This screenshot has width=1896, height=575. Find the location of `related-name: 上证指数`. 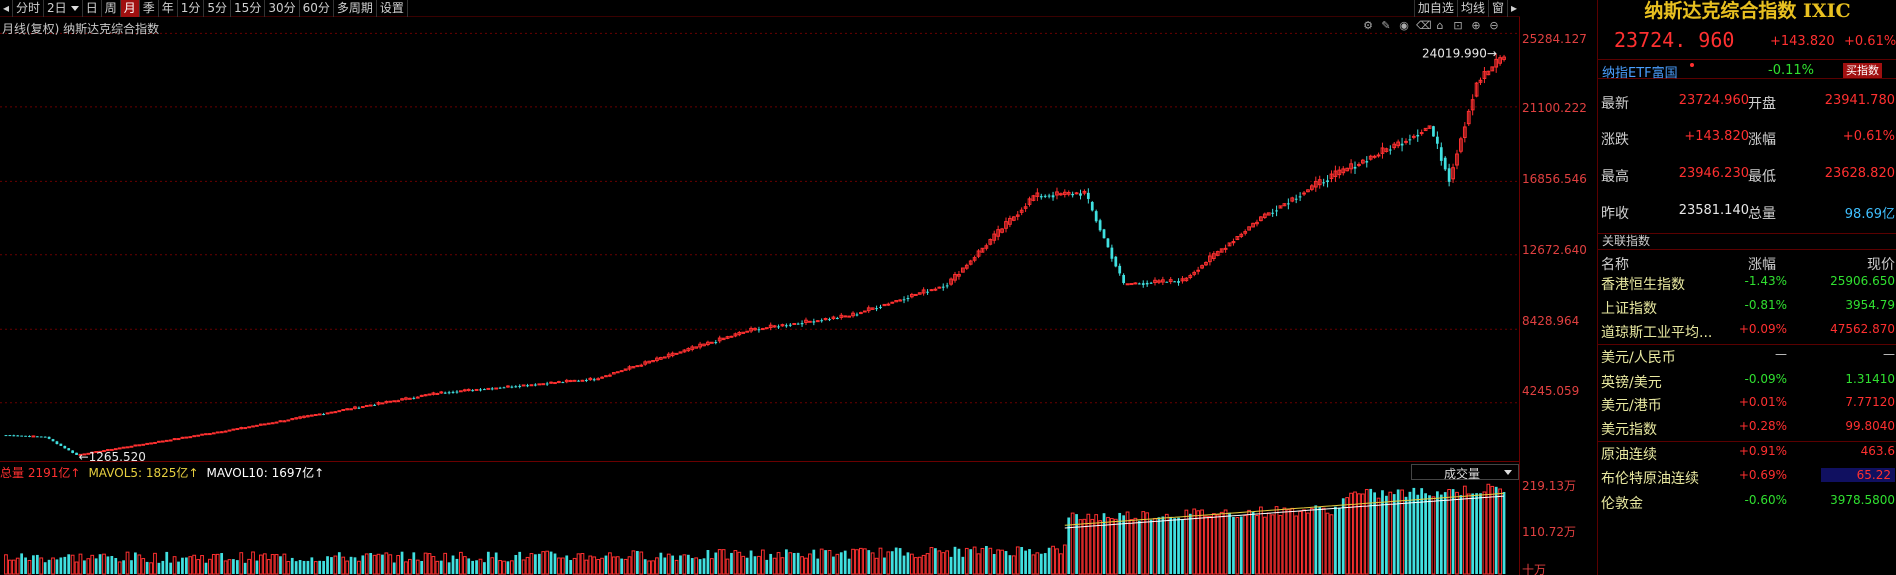

related-name: 上证指数 is located at coordinates (1629, 309).